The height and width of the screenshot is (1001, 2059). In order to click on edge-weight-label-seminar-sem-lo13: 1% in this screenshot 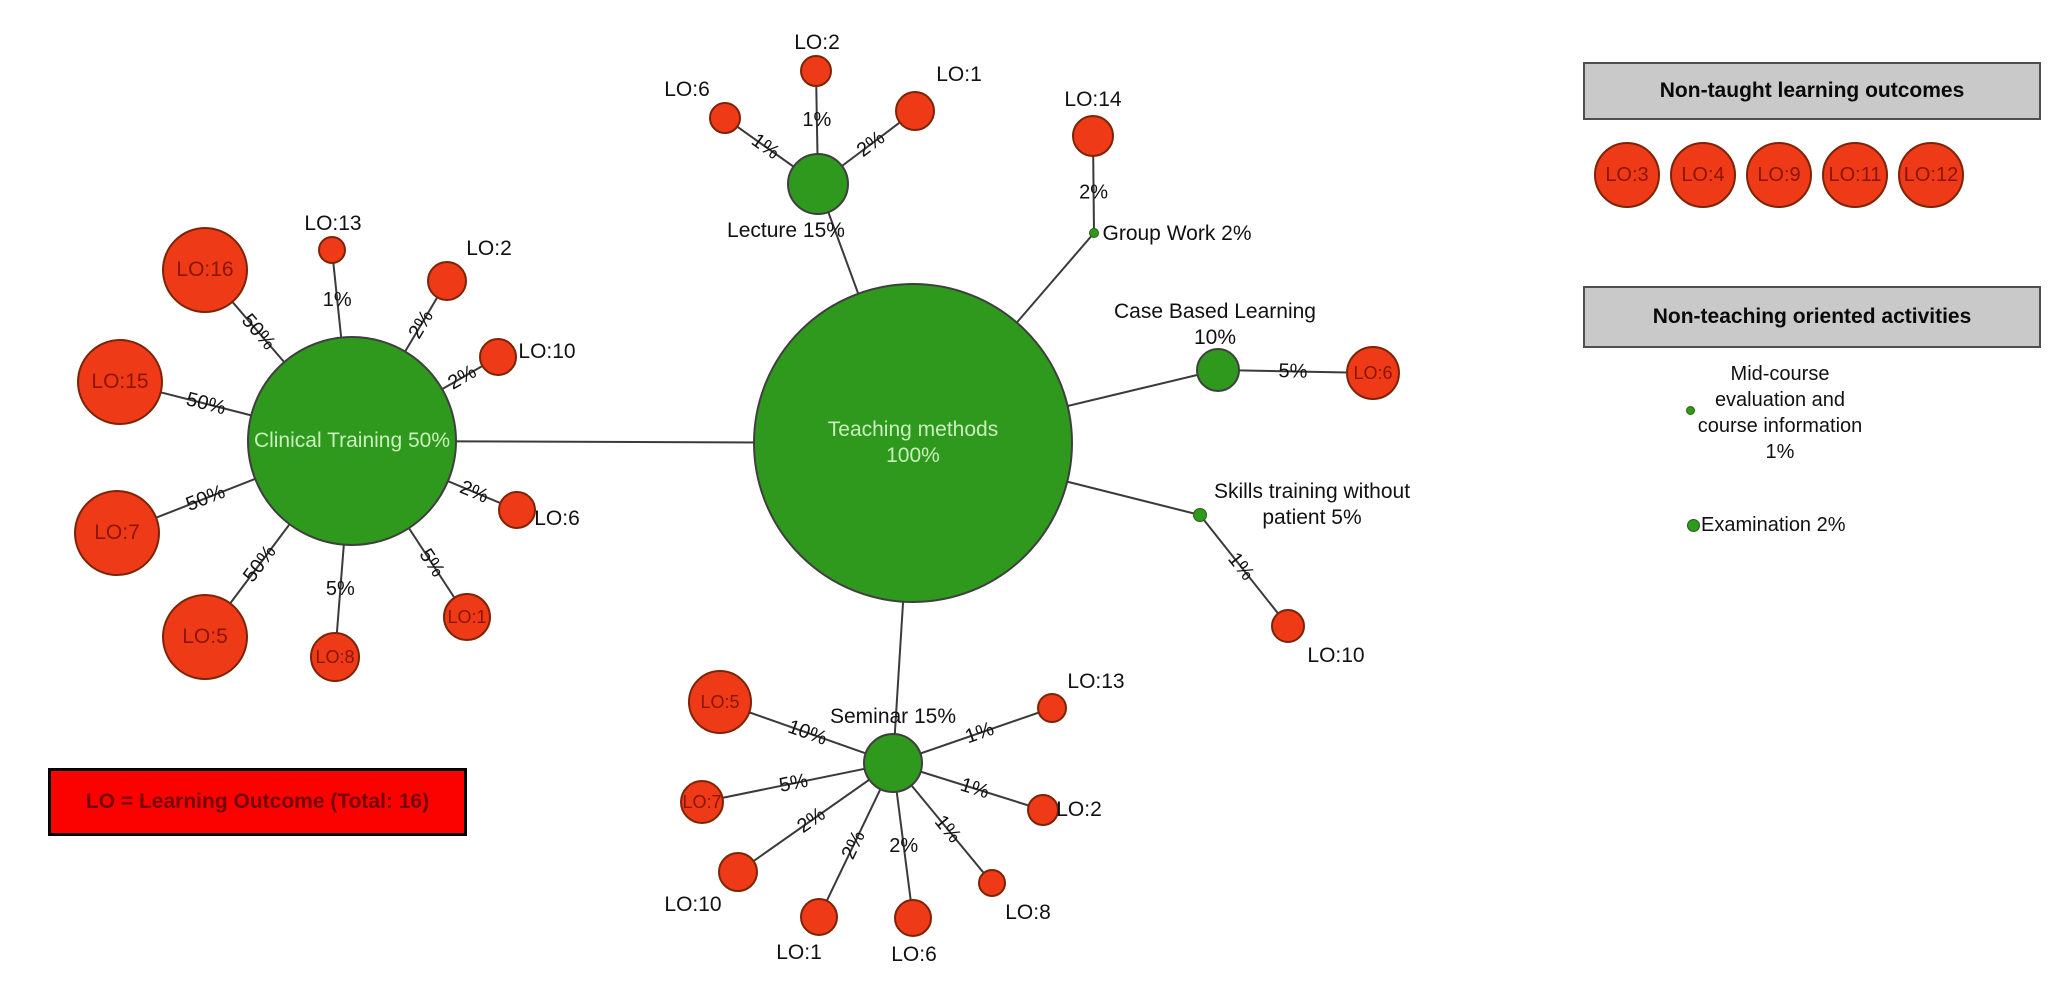, I will do `click(979, 733)`.